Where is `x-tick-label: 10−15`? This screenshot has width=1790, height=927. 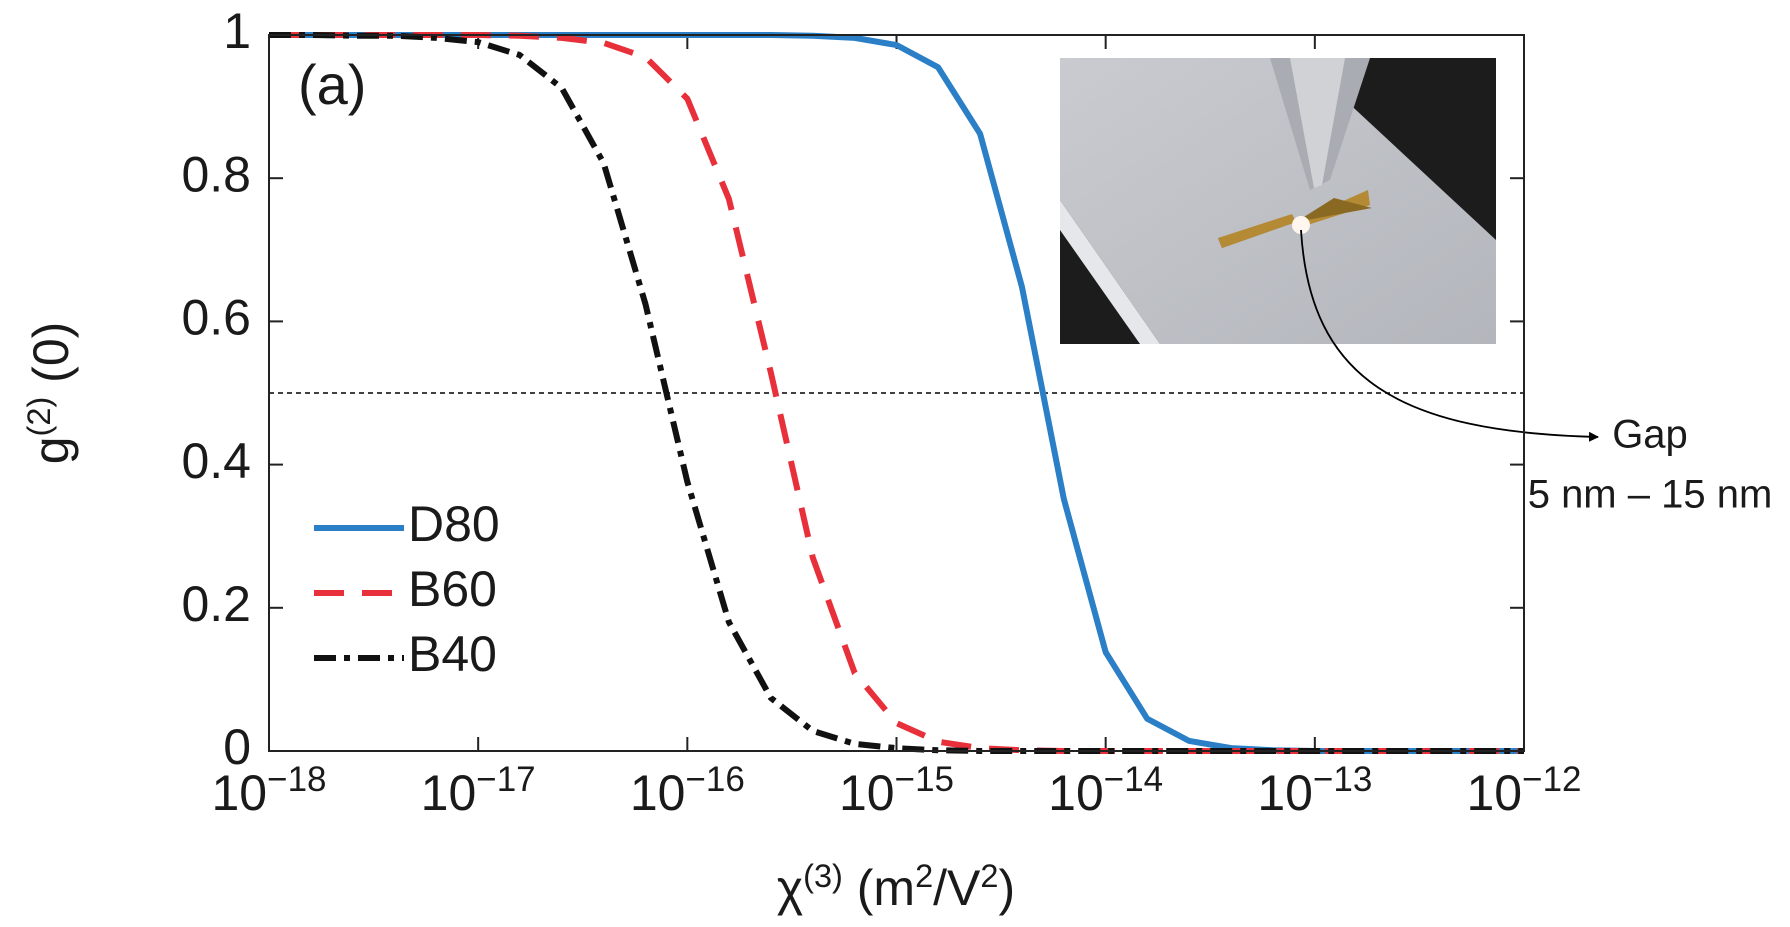
x-tick-label: 10−15 is located at coordinates (896, 791).